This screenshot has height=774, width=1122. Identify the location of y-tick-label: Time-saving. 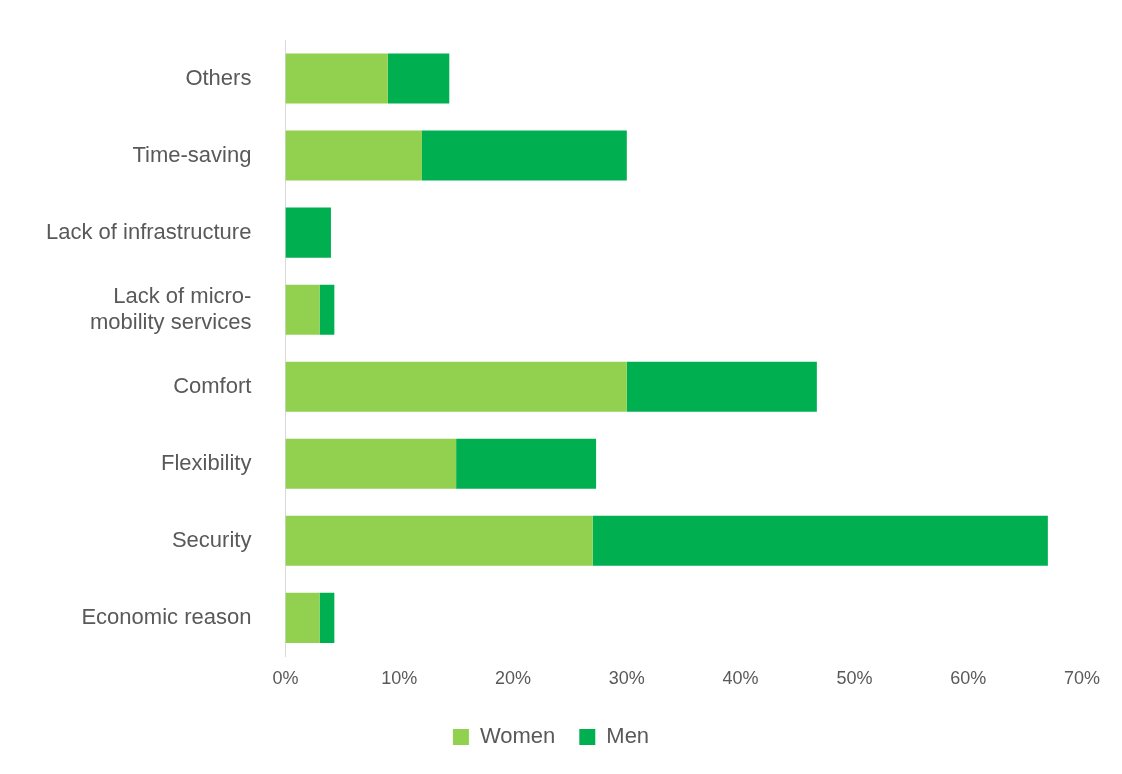
(192, 154).